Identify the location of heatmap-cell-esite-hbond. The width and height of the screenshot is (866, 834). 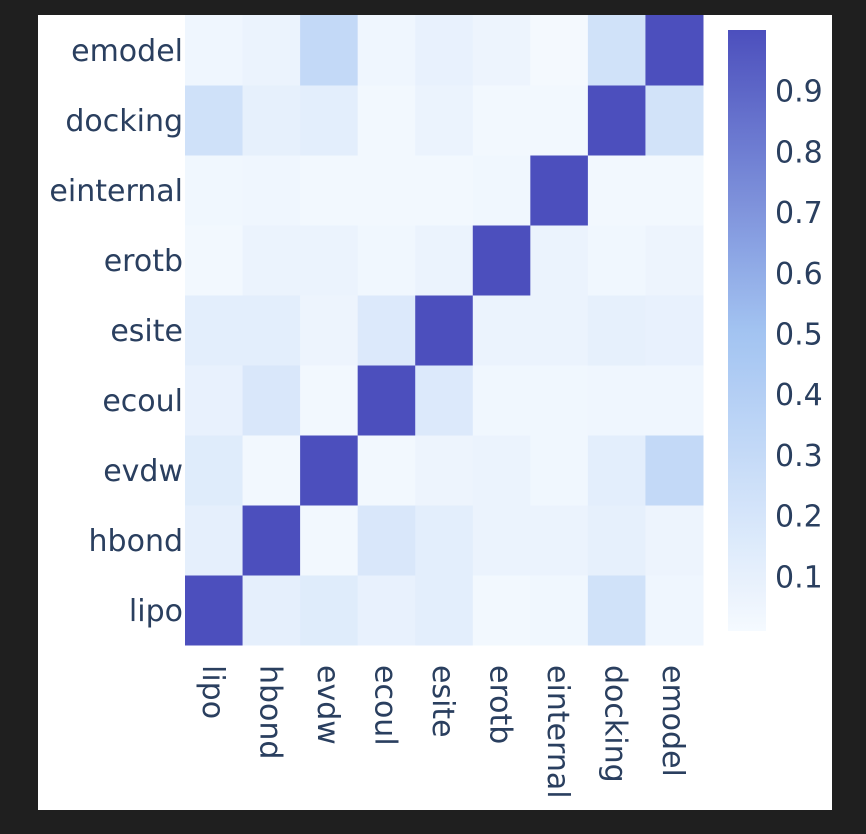
(271, 330).